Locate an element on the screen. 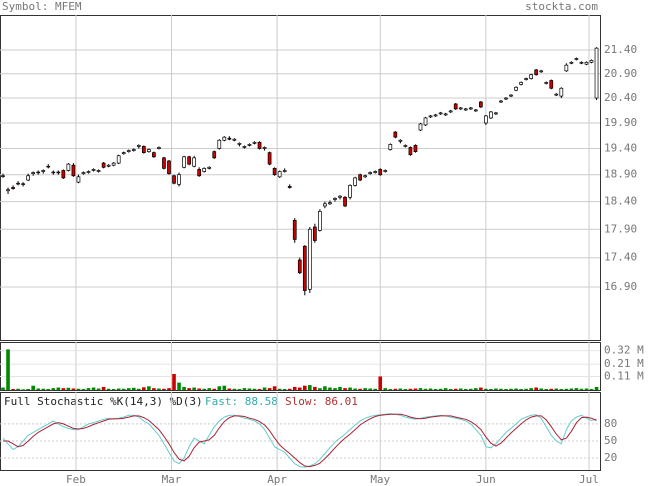 The height and width of the screenshot is (486, 655). y-tick-label: 19.40 is located at coordinates (620, 147).